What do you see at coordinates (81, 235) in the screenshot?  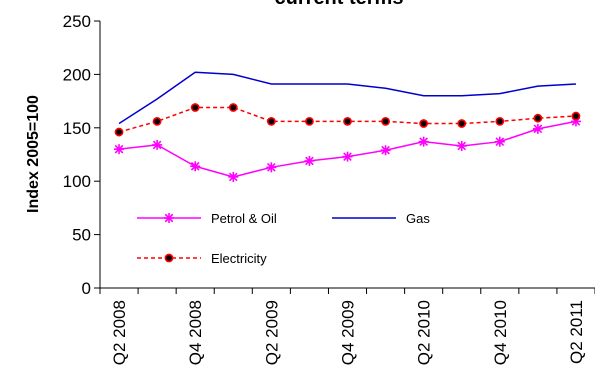 I see `y-tick-label: 50` at bounding box center [81, 235].